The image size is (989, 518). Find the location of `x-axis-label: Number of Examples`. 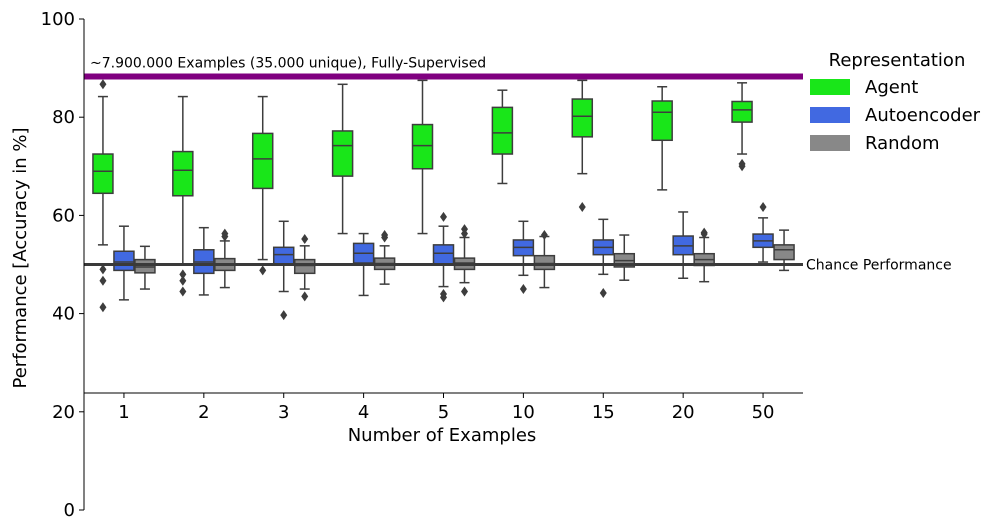

x-axis-label: Number of Examples is located at coordinates (442, 435).